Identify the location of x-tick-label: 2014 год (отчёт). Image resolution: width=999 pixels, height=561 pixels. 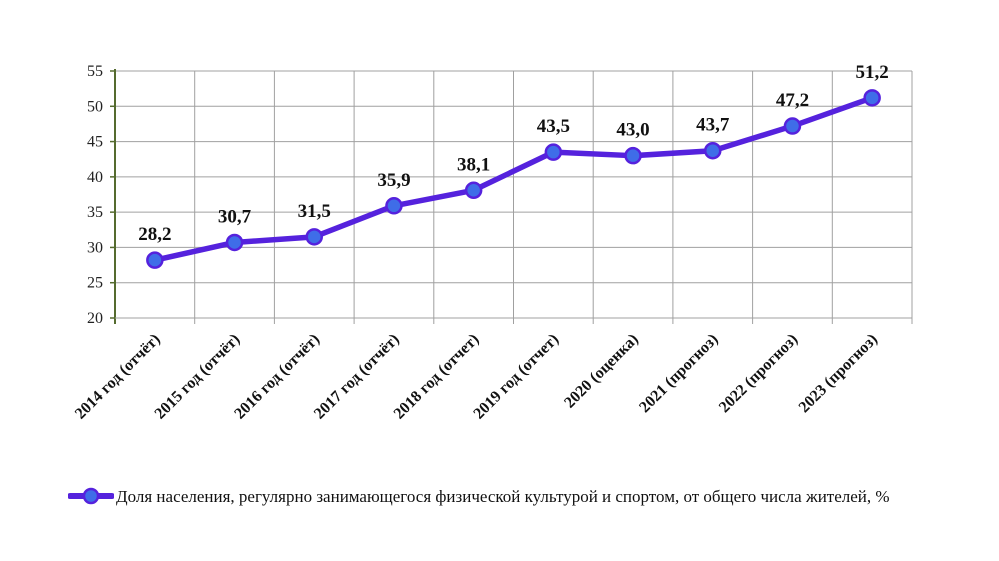
(118, 377).